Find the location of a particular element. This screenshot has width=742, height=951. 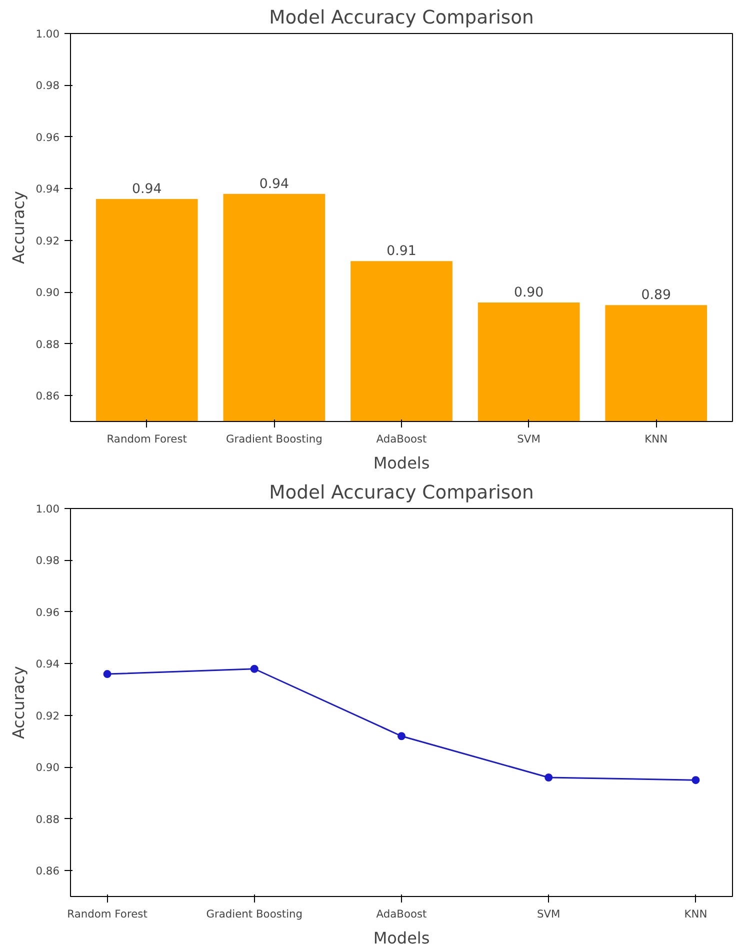

data-label: 0.89 is located at coordinates (656, 296).